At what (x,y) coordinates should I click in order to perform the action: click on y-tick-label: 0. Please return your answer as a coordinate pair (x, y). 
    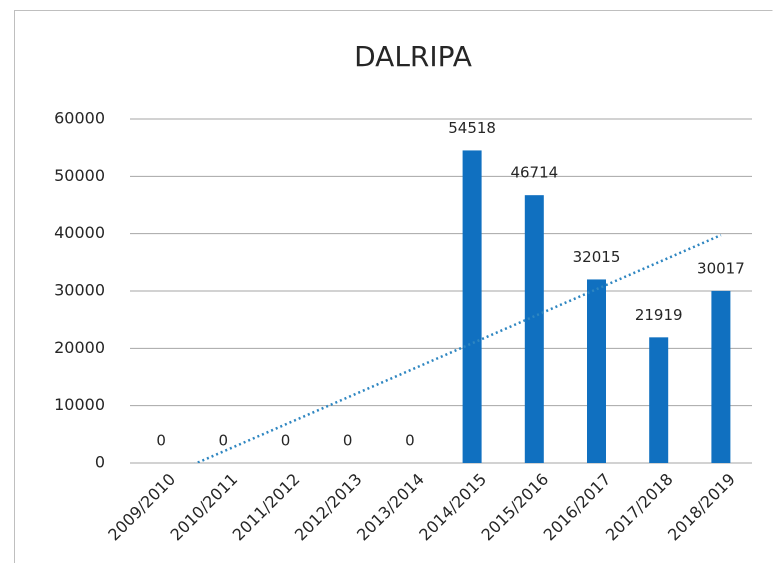
    Looking at the image, I should click on (100, 462).